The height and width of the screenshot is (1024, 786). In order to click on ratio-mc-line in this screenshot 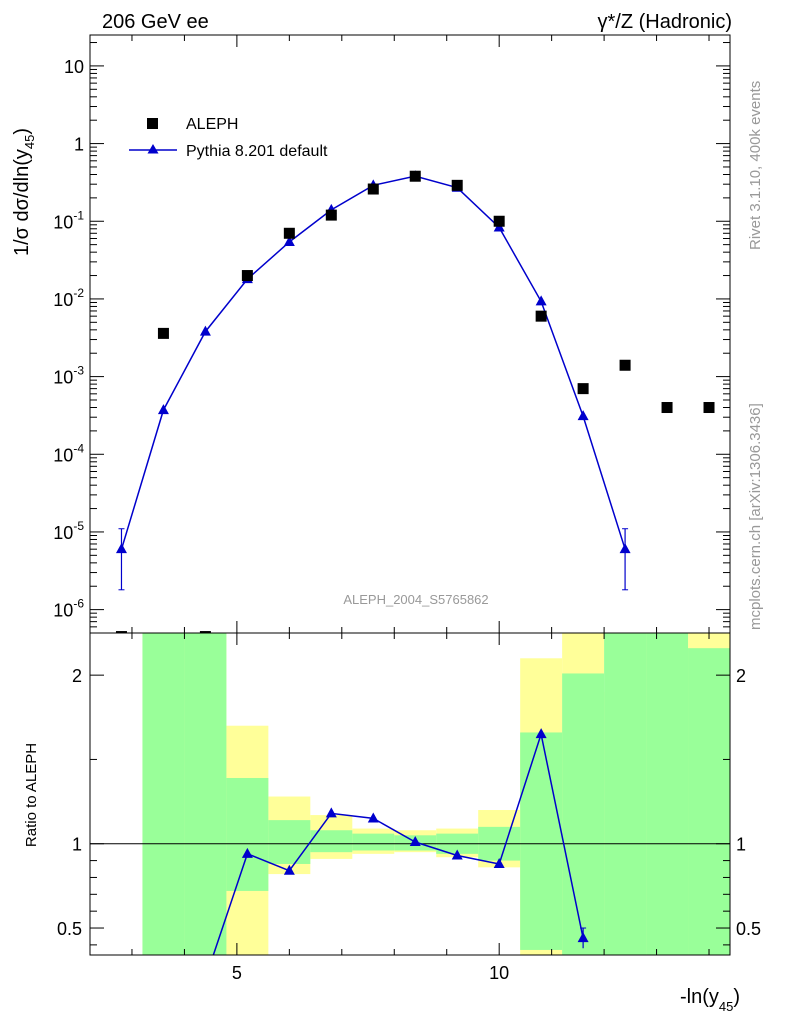, I will do `click(398, 843)`.